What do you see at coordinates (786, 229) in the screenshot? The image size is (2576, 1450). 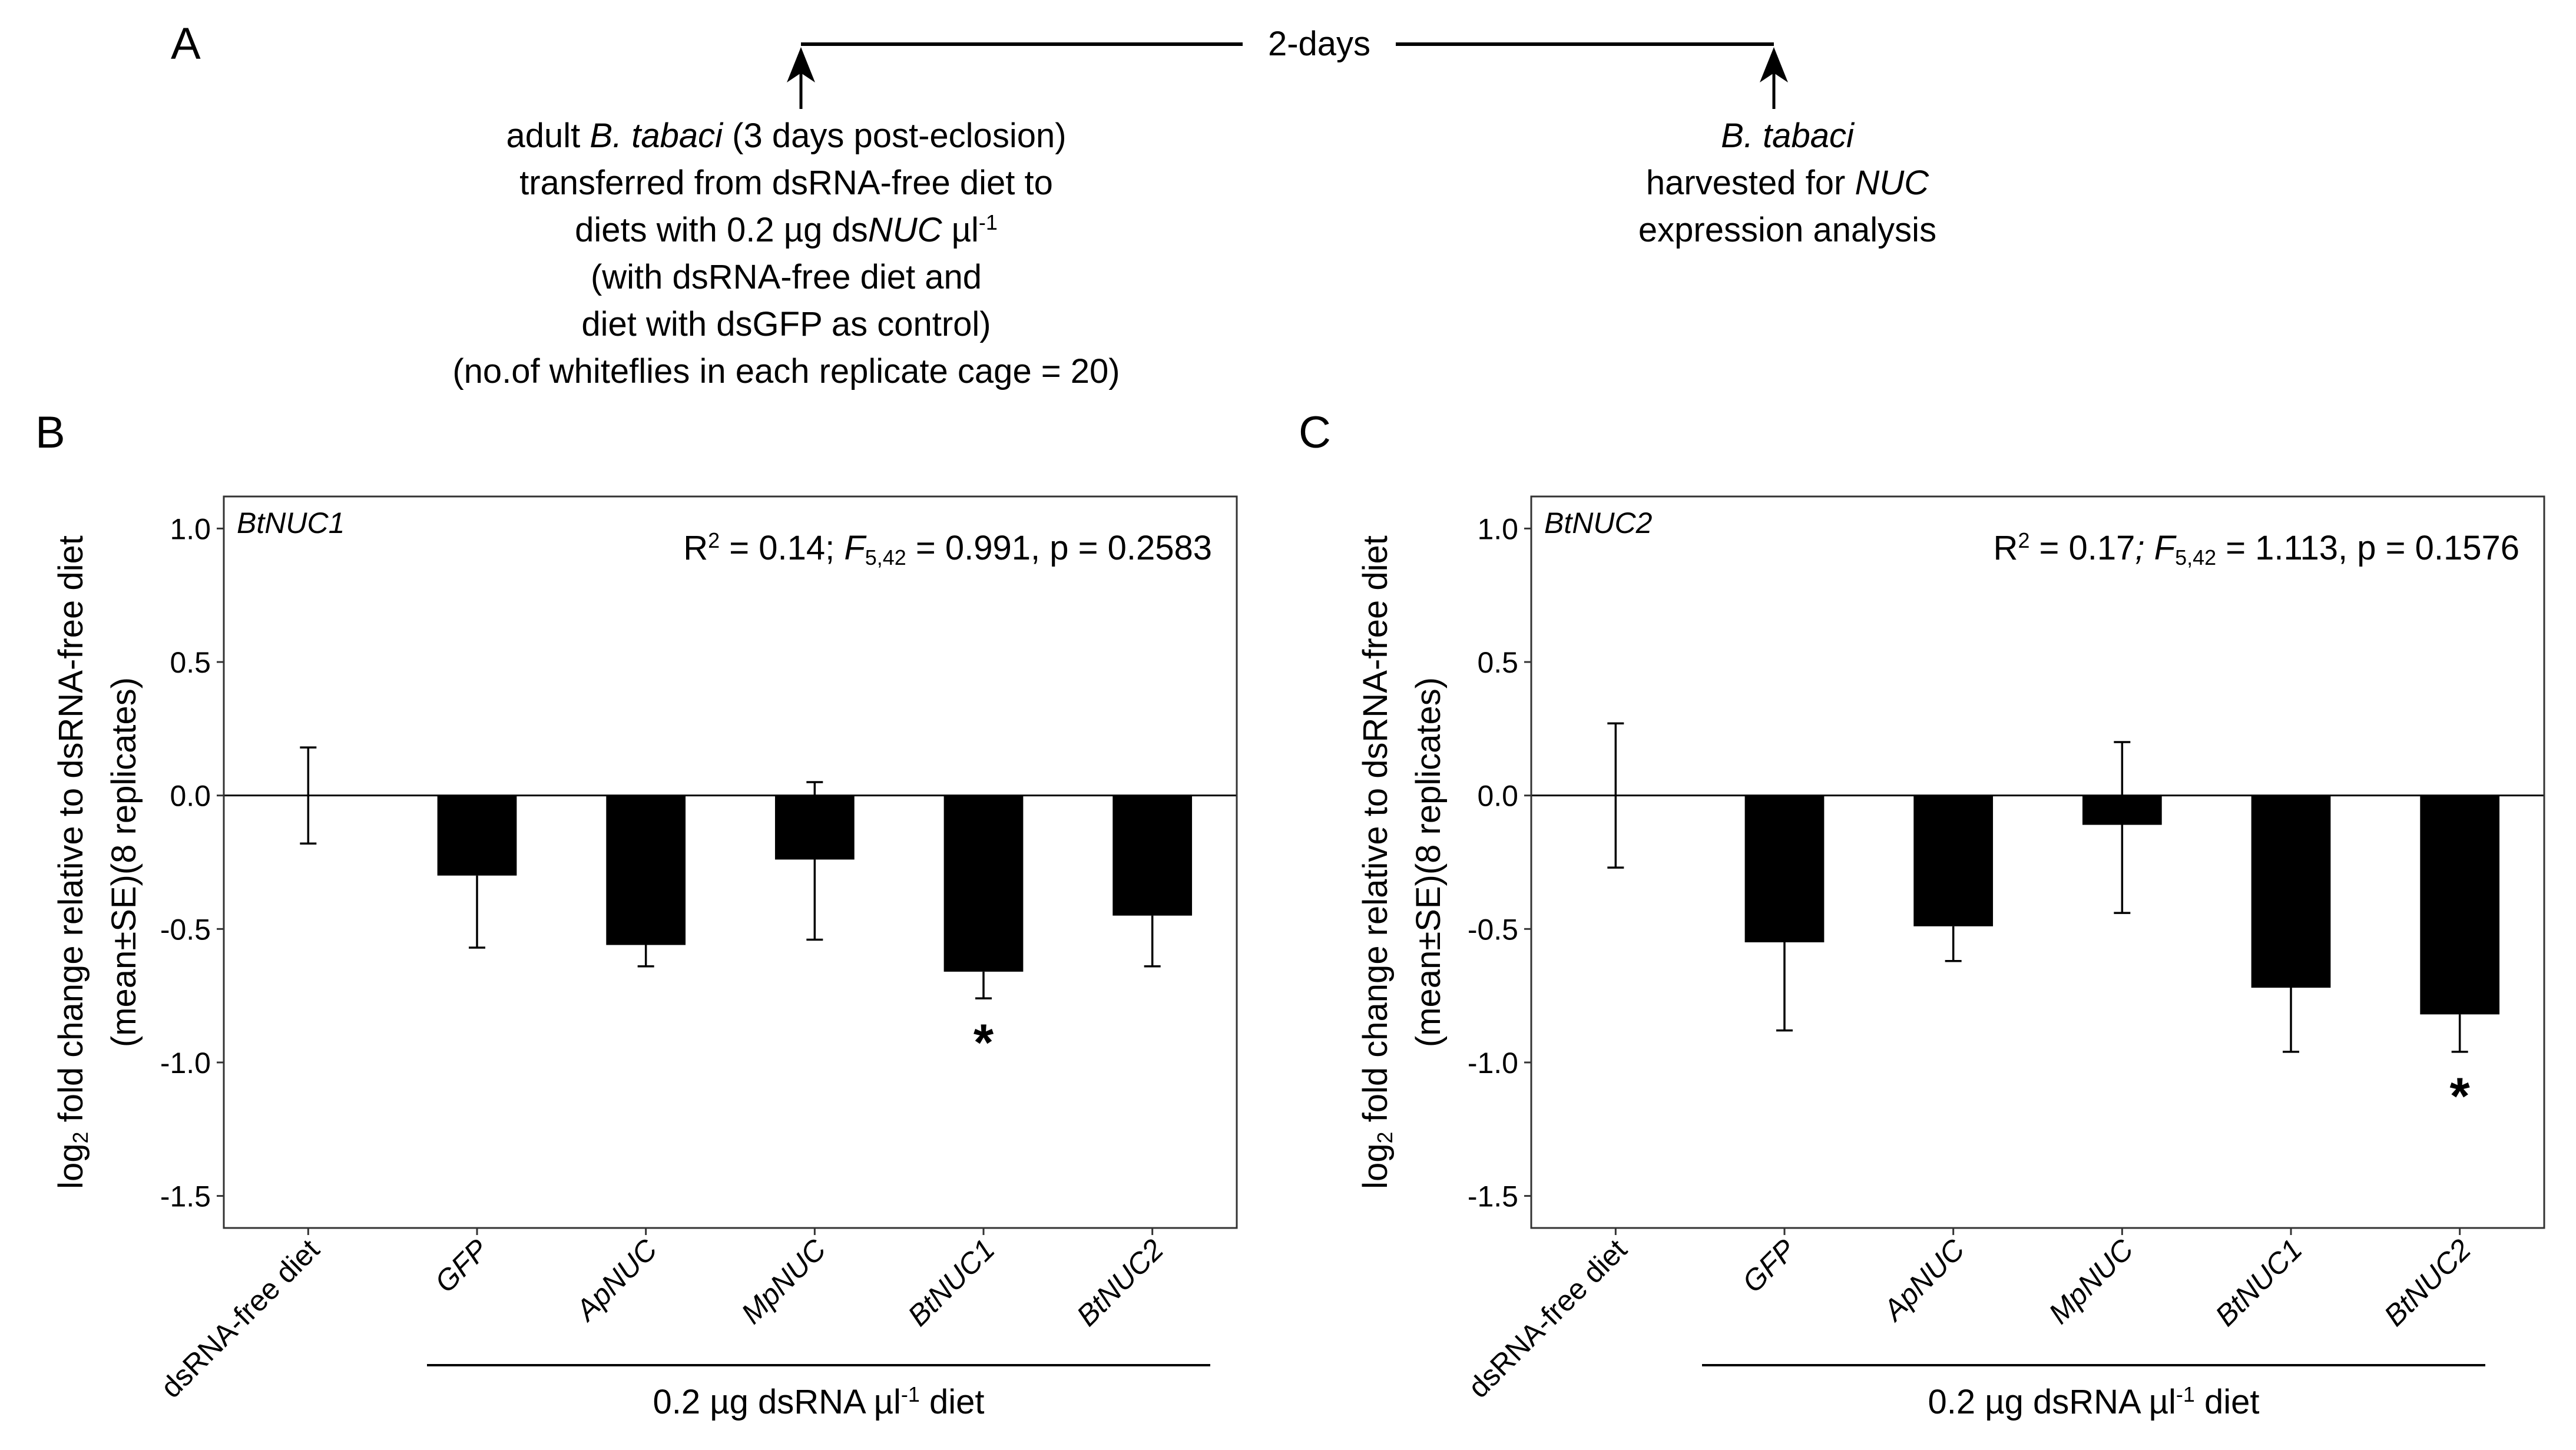 I see `start-text-line: diets with 0.2 µg dsNUC µl-1` at bounding box center [786, 229].